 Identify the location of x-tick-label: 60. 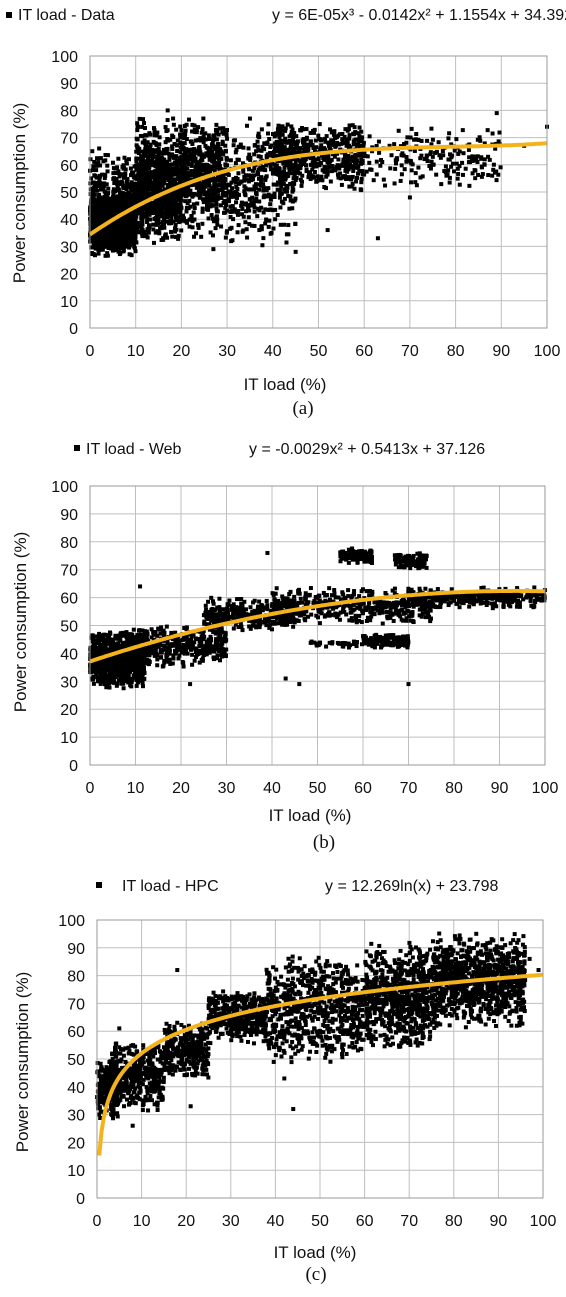
(363, 788).